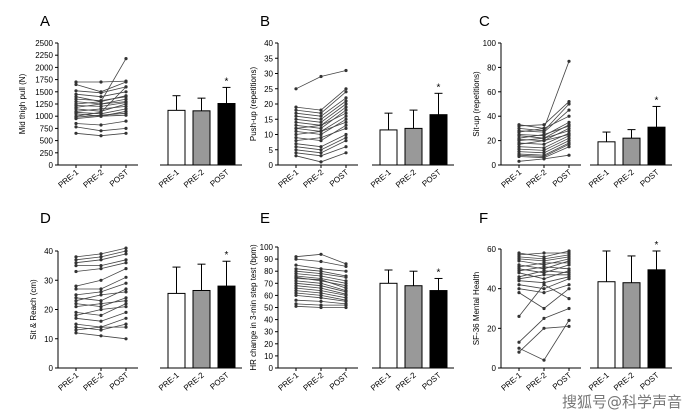 The image size is (690, 416). What do you see at coordinates (288, 178) in the screenshot?
I see `x-tick-label: PRE-1` at bounding box center [288, 178].